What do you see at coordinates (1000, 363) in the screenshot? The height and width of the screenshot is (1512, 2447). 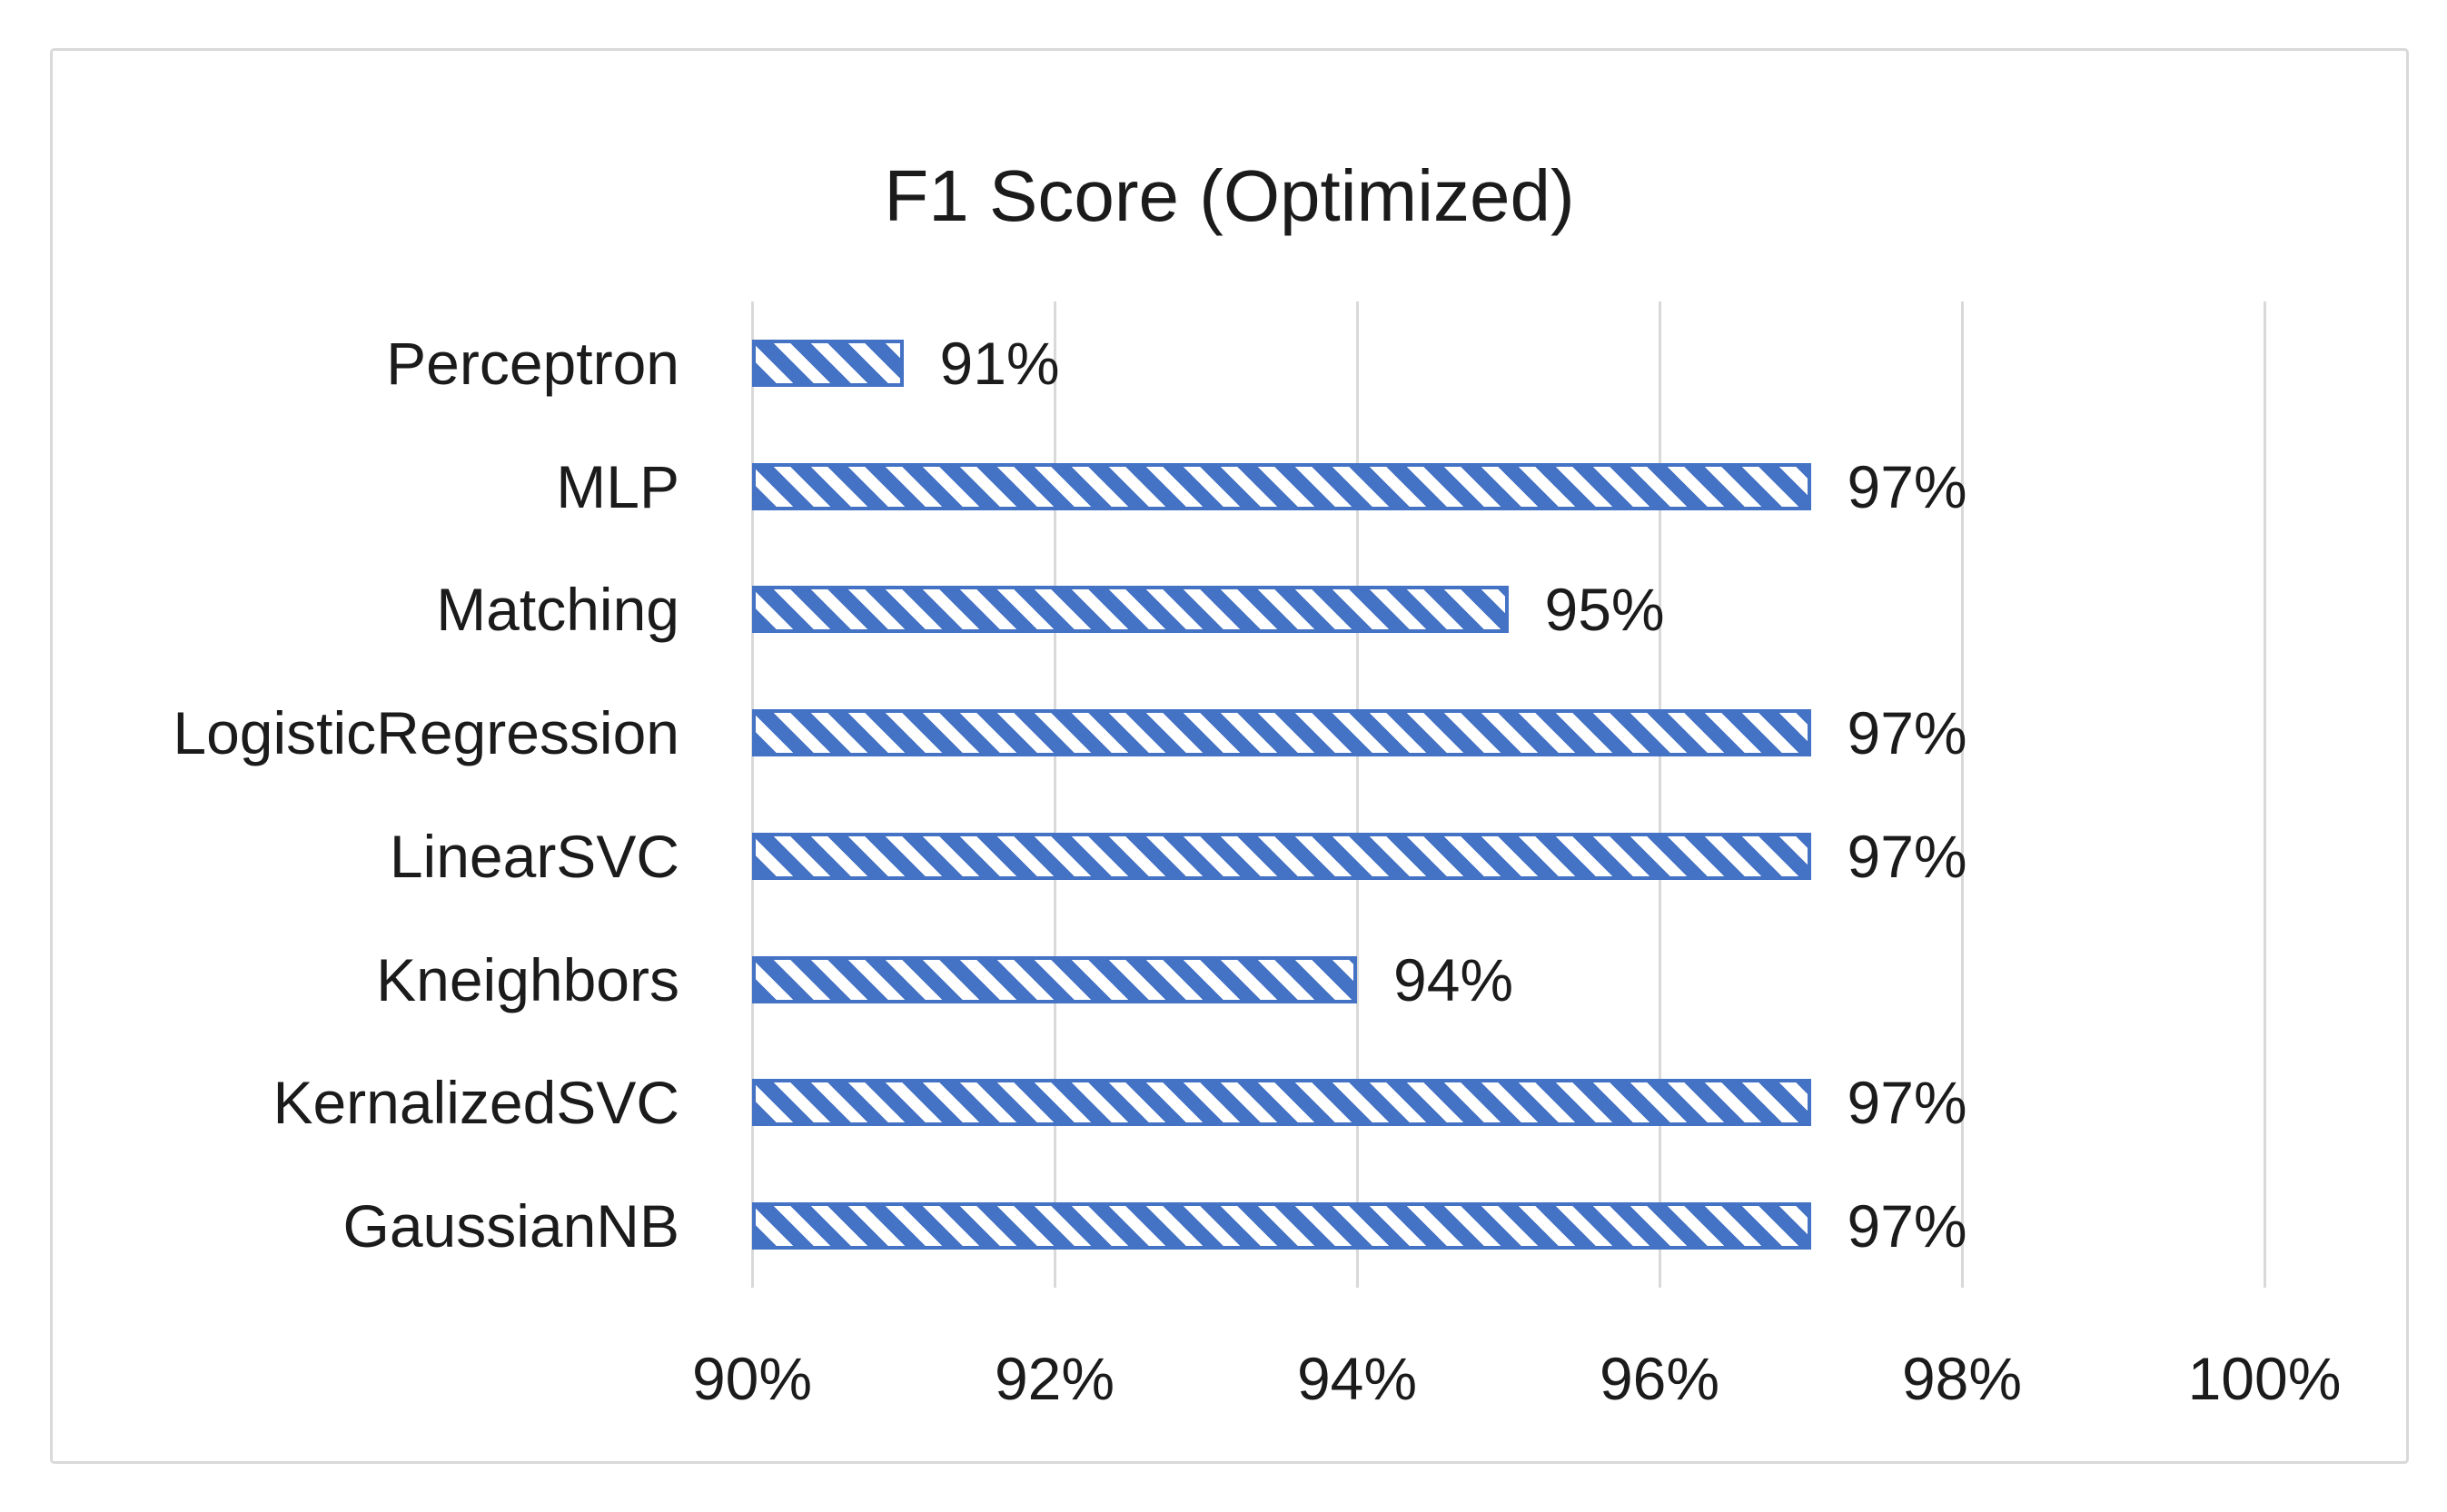 I see `value-label-perceptron: 91%` at bounding box center [1000, 363].